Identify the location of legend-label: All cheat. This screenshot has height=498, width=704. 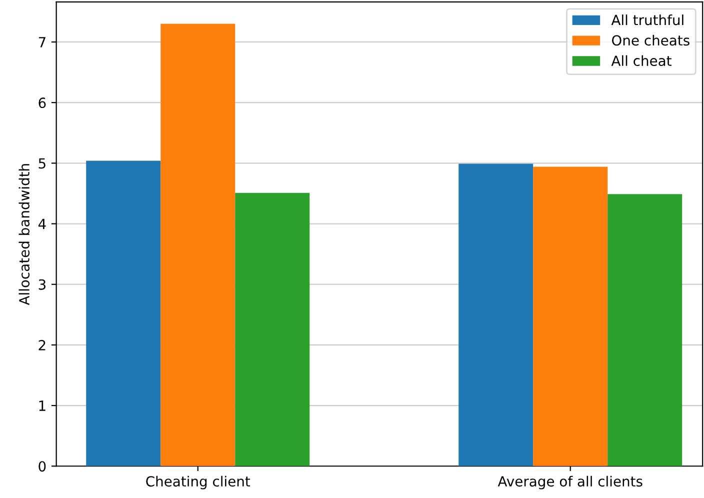
(641, 60).